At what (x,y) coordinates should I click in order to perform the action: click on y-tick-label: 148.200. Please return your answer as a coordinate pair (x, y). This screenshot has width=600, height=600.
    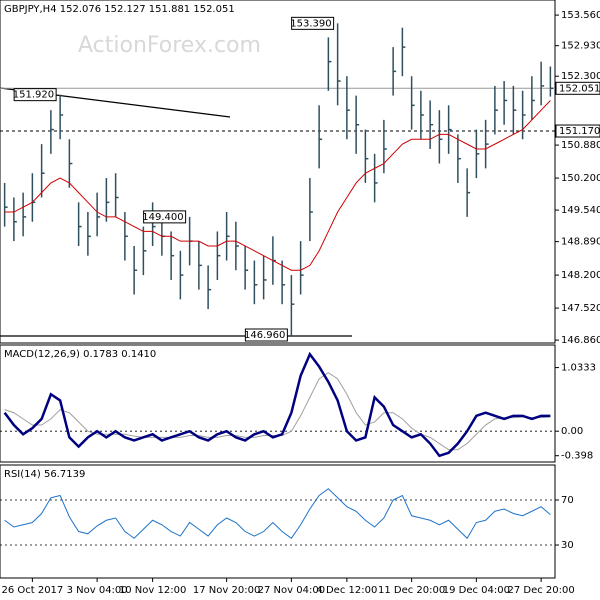
    Looking at the image, I should click on (580, 275).